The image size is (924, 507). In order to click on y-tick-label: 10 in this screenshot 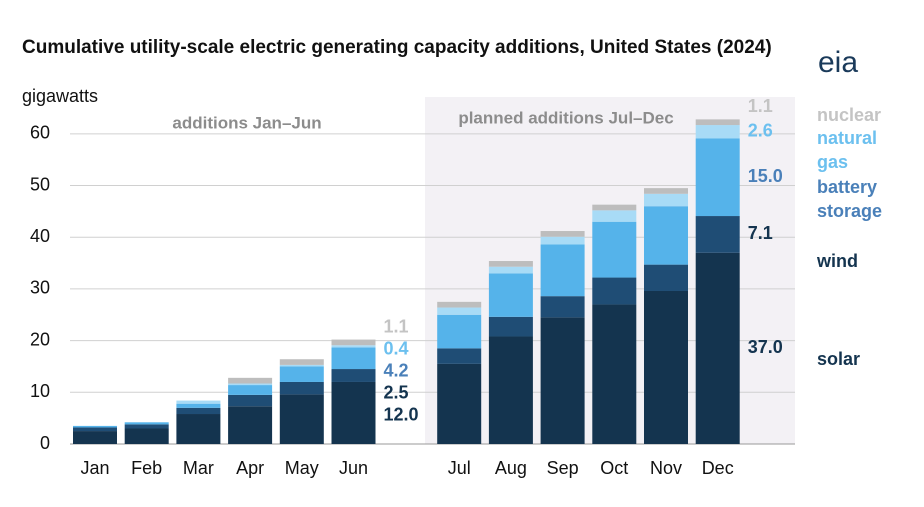, I will do `click(40, 391)`.